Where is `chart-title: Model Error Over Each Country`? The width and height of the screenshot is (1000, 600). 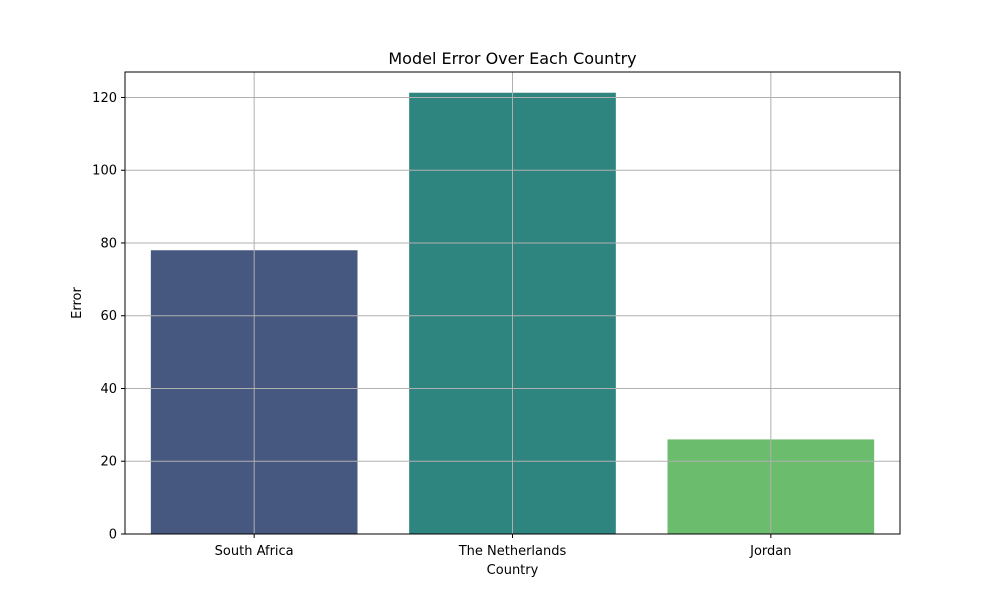
chart-title: Model Error Over Each Country is located at coordinates (512, 58).